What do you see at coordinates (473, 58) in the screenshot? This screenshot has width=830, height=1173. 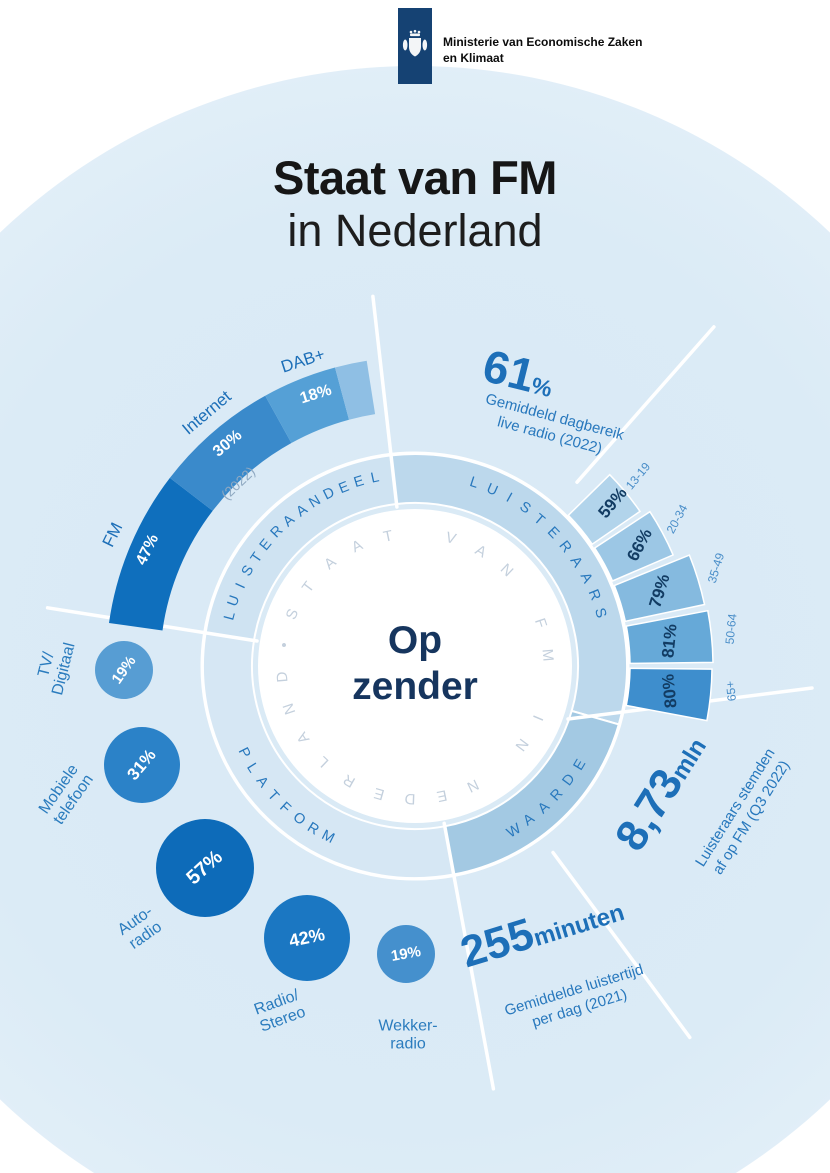 I see `ministry-line2: en Klimaat` at bounding box center [473, 58].